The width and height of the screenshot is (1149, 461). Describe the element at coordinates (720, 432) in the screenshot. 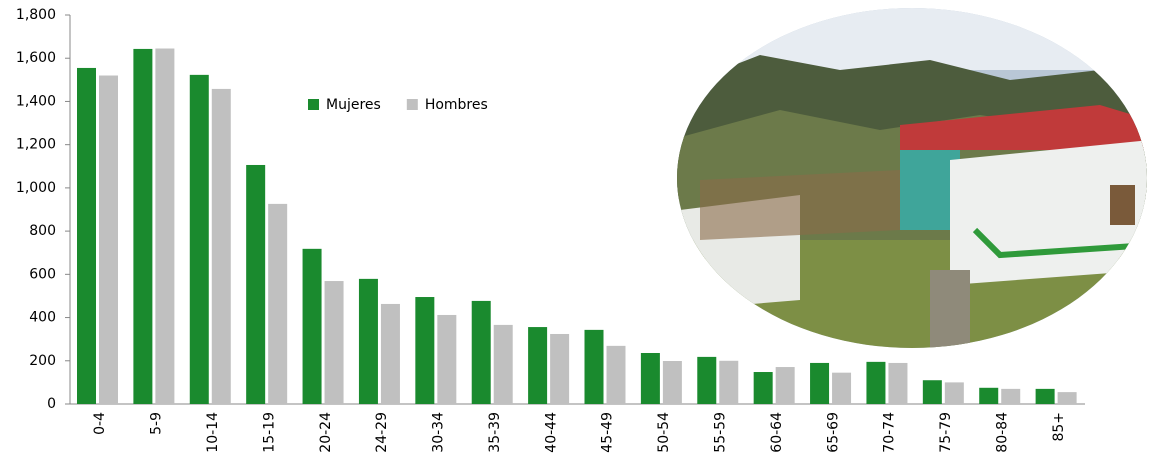

I see `x-tick-label: 55-59` at that location.